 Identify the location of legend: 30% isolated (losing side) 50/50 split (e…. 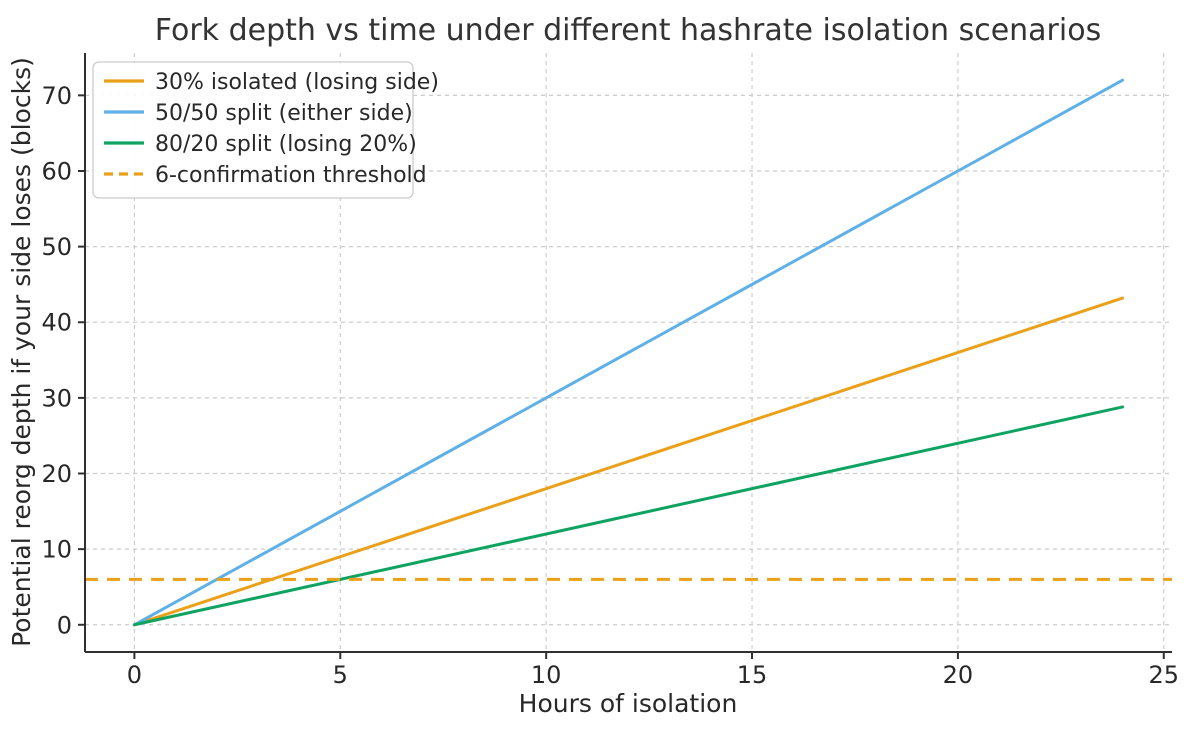
(265, 130).